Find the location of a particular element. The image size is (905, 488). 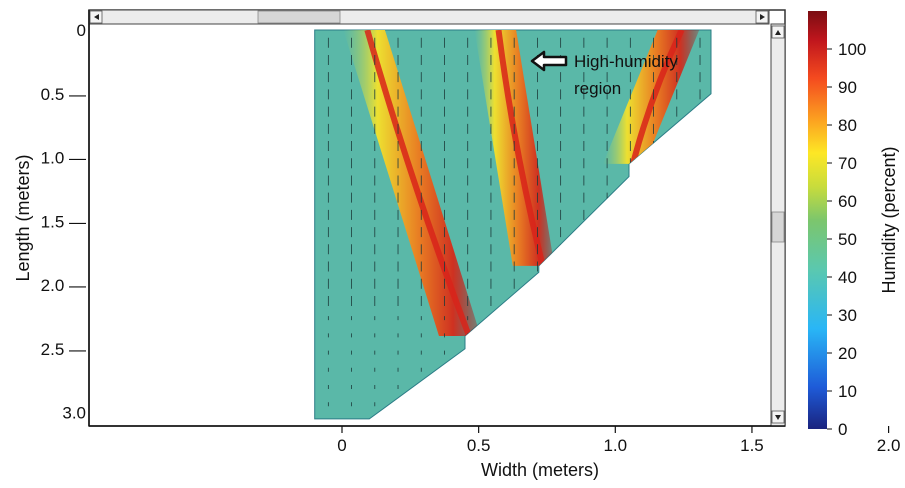

colorbar-tick-label: 80 is located at coordinates (847, 125).